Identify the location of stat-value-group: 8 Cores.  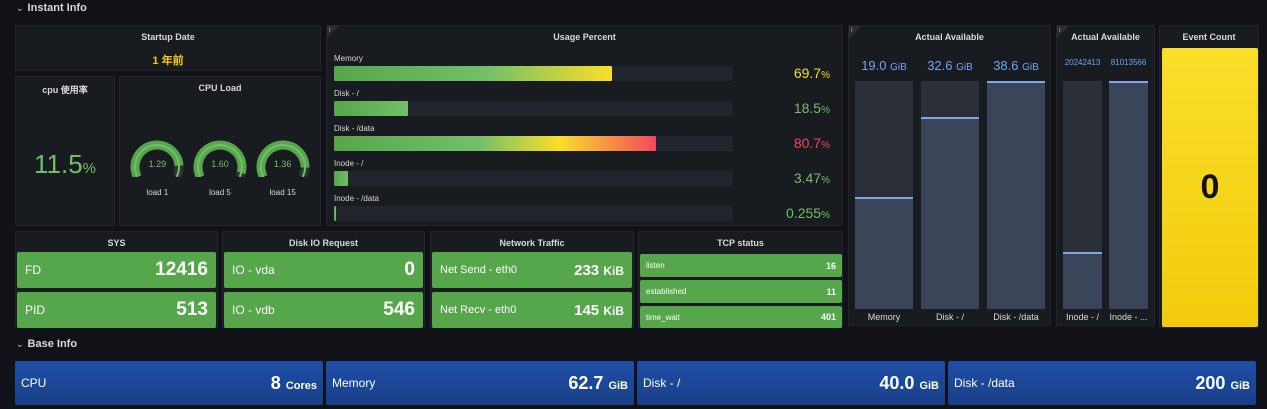
(294, 383).